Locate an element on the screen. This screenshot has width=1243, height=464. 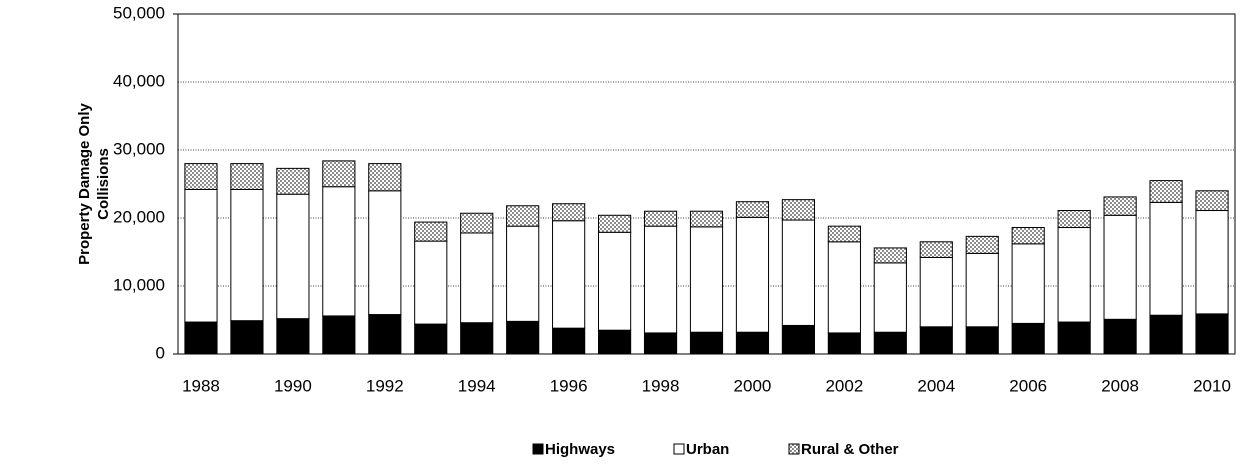
y-axis-label: Collisions is located at coordinates (103, 184).